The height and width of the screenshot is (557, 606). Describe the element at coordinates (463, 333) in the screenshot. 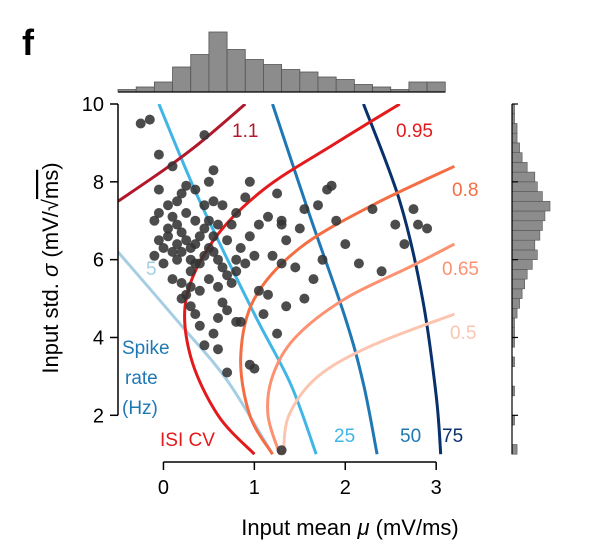

I see `isi-cv-label-0-5: 0.5` at that location.